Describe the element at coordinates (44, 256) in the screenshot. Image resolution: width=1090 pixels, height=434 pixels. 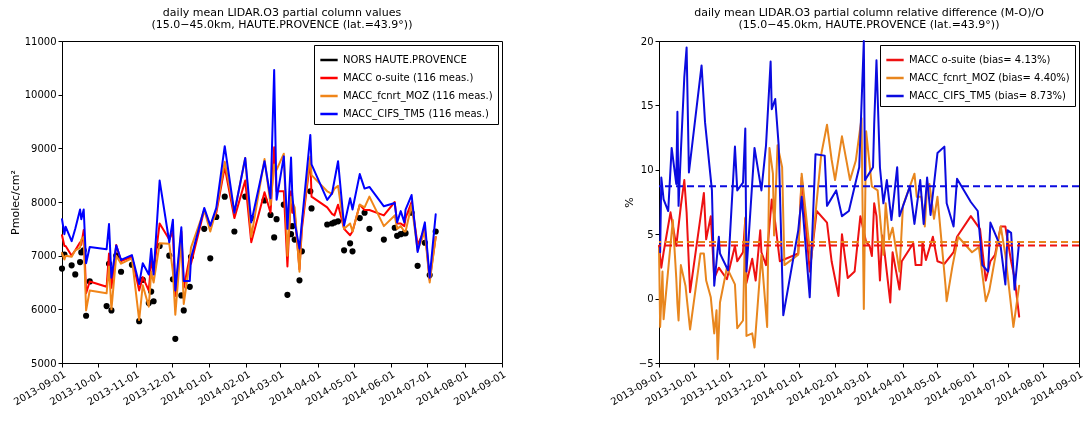
I see `y-tick-label: 7000` at that location.